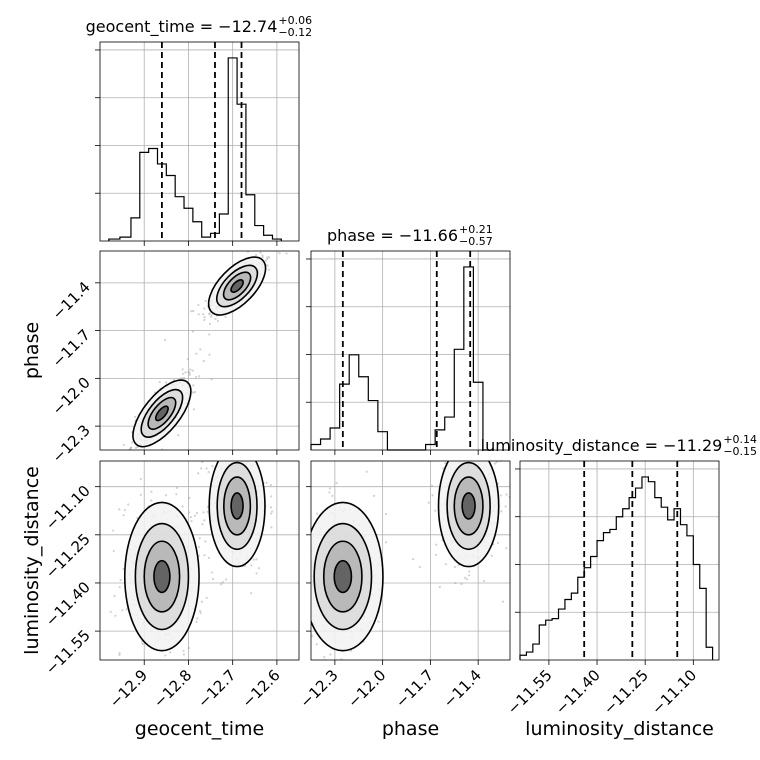 This screenshot has height=760, width=760. Describe the element at coordinates (619, 445) in the screenshot. I see `panel-title-luminosity_distance: luminosity_distance = −11.29 +0.14−0.15` at that location.